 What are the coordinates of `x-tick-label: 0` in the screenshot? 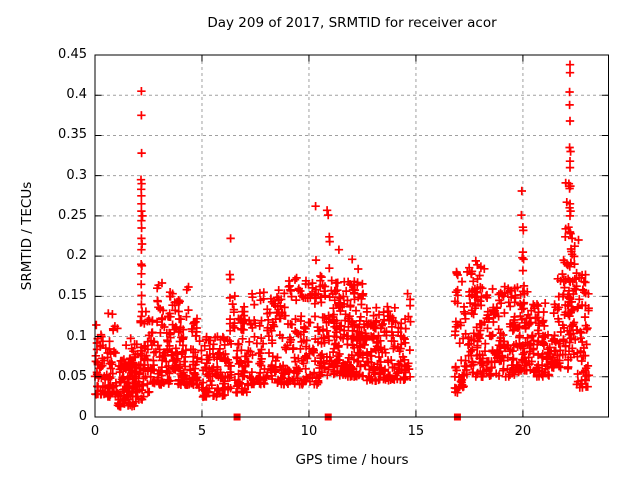 It's located at (95, 431).